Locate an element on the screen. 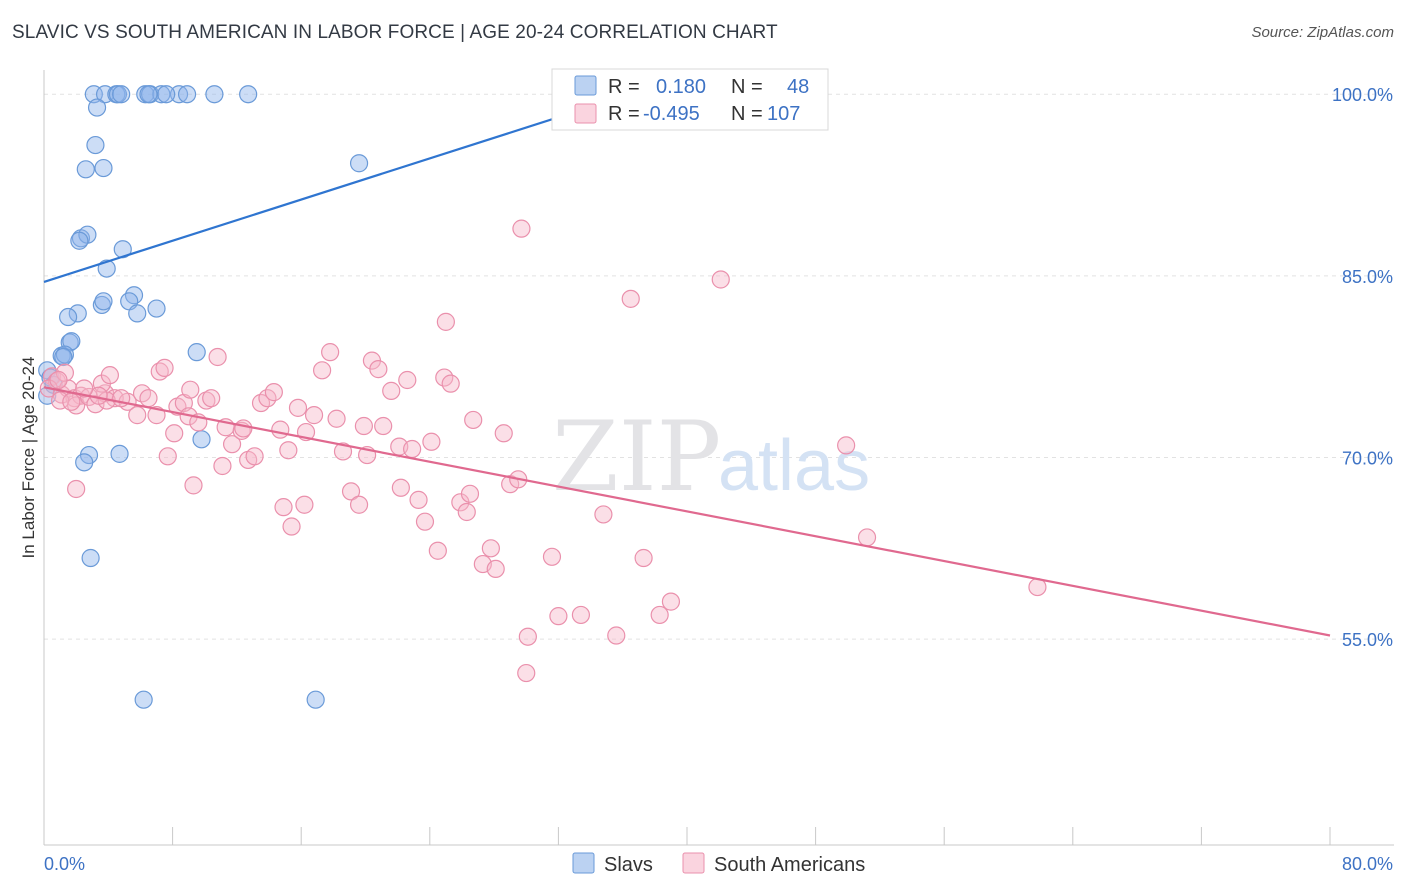 Image resolution: width=1406 pixels, height=892 pixels. stats-legend-box is located at coordinates (690, 99).